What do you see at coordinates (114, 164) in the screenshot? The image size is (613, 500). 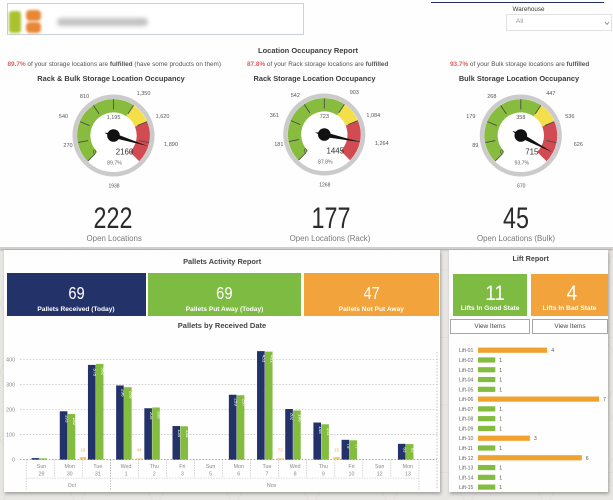 I see `svg-text: 89.7%` at bounding box center [114, 164].